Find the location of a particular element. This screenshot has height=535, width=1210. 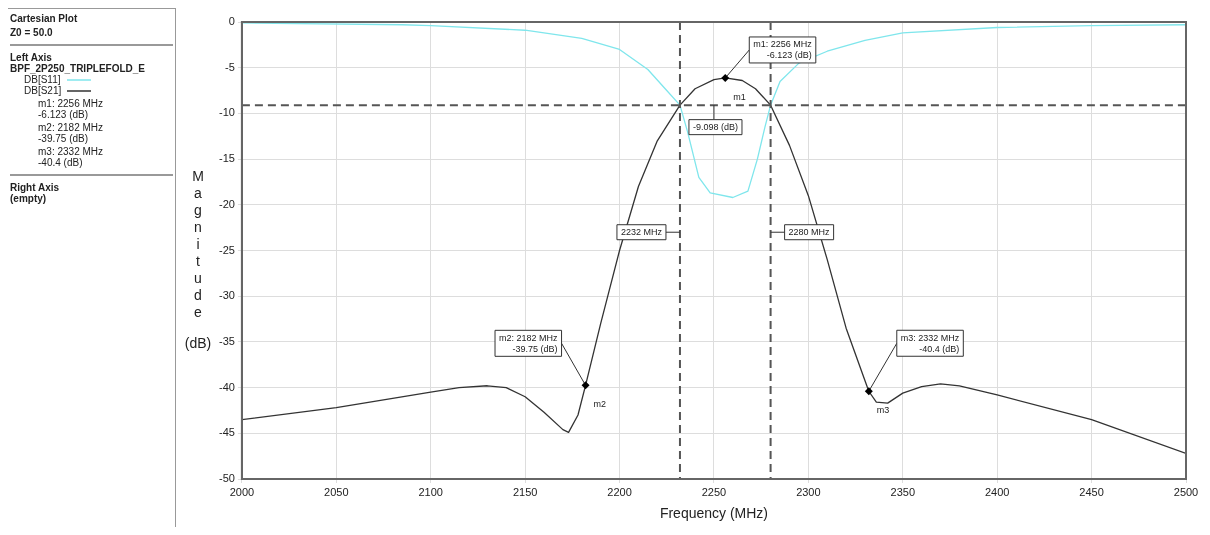

x-tick-label: 2000 is located at coordinates (242, 491).